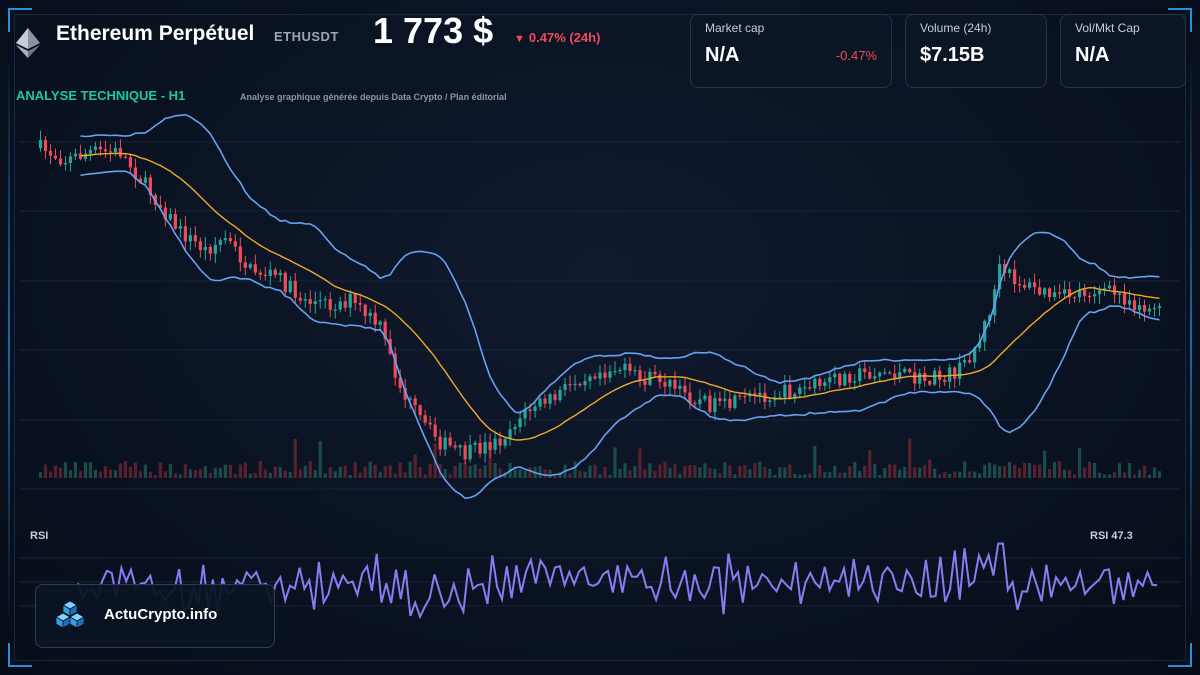 This screenshot has width=1200, height=675. Describe the element at coordinates (519, 39) in the screenshot. I see `arrow-down-icon: ▼` at that location.